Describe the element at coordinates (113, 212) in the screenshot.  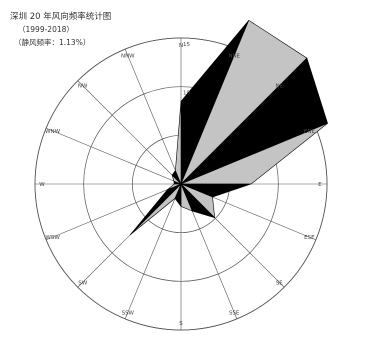
I see `spoke-WSW` at that location.